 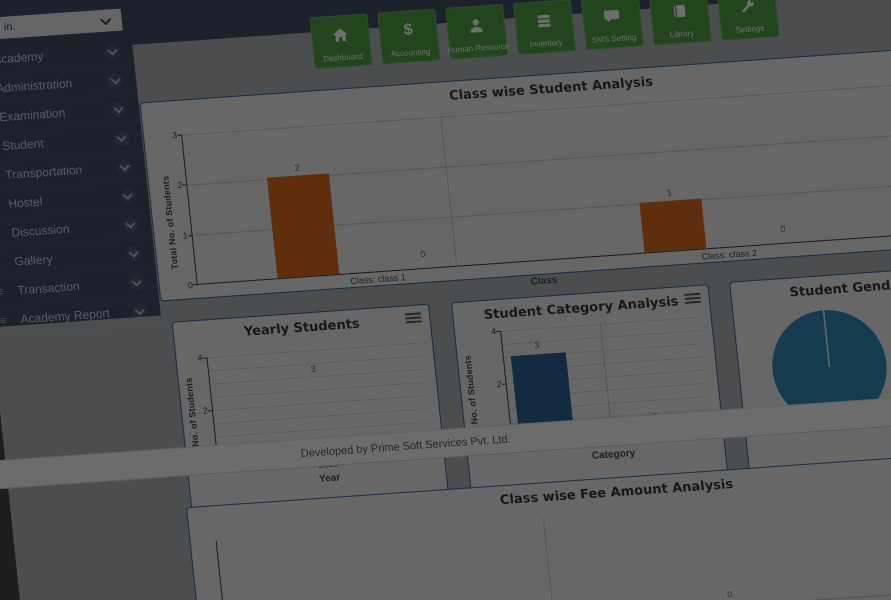 What do you see at coordinates (839, 287) in the screenshot?
I see `chart-title: Student Gender Analysis` at bounding box center [839, 287].